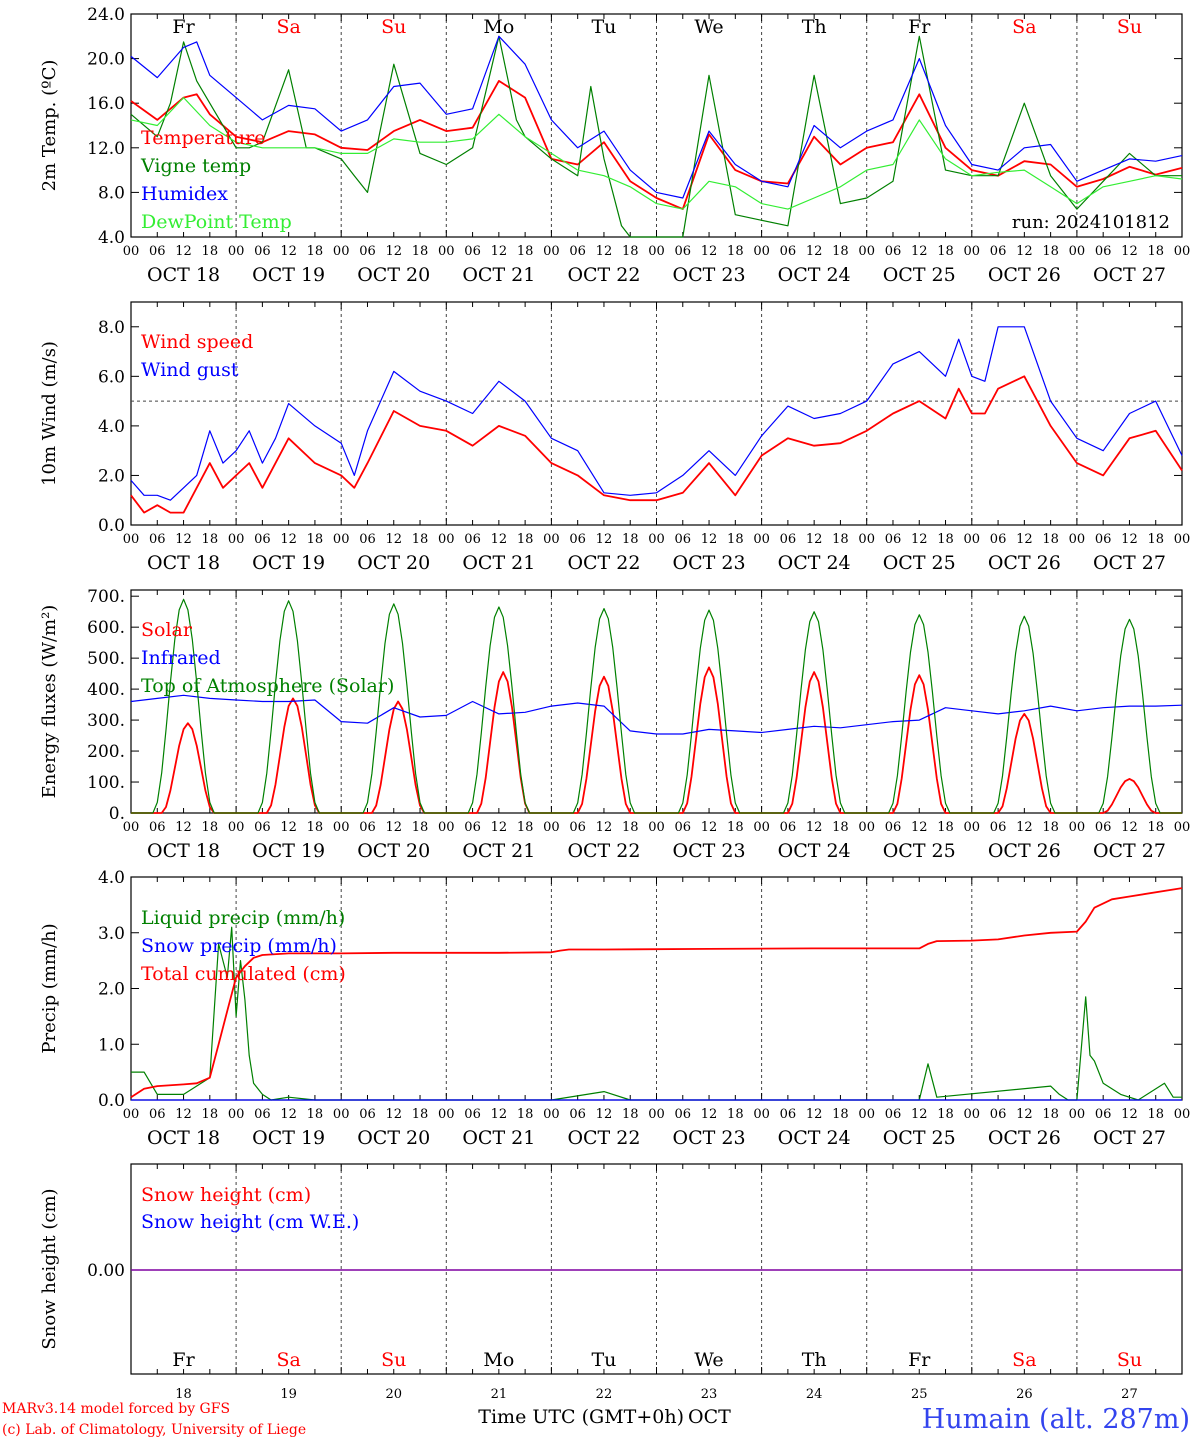 This screenshot has width=1194, height=1440. I want to click on weekday-label: We, so click(708, 27).